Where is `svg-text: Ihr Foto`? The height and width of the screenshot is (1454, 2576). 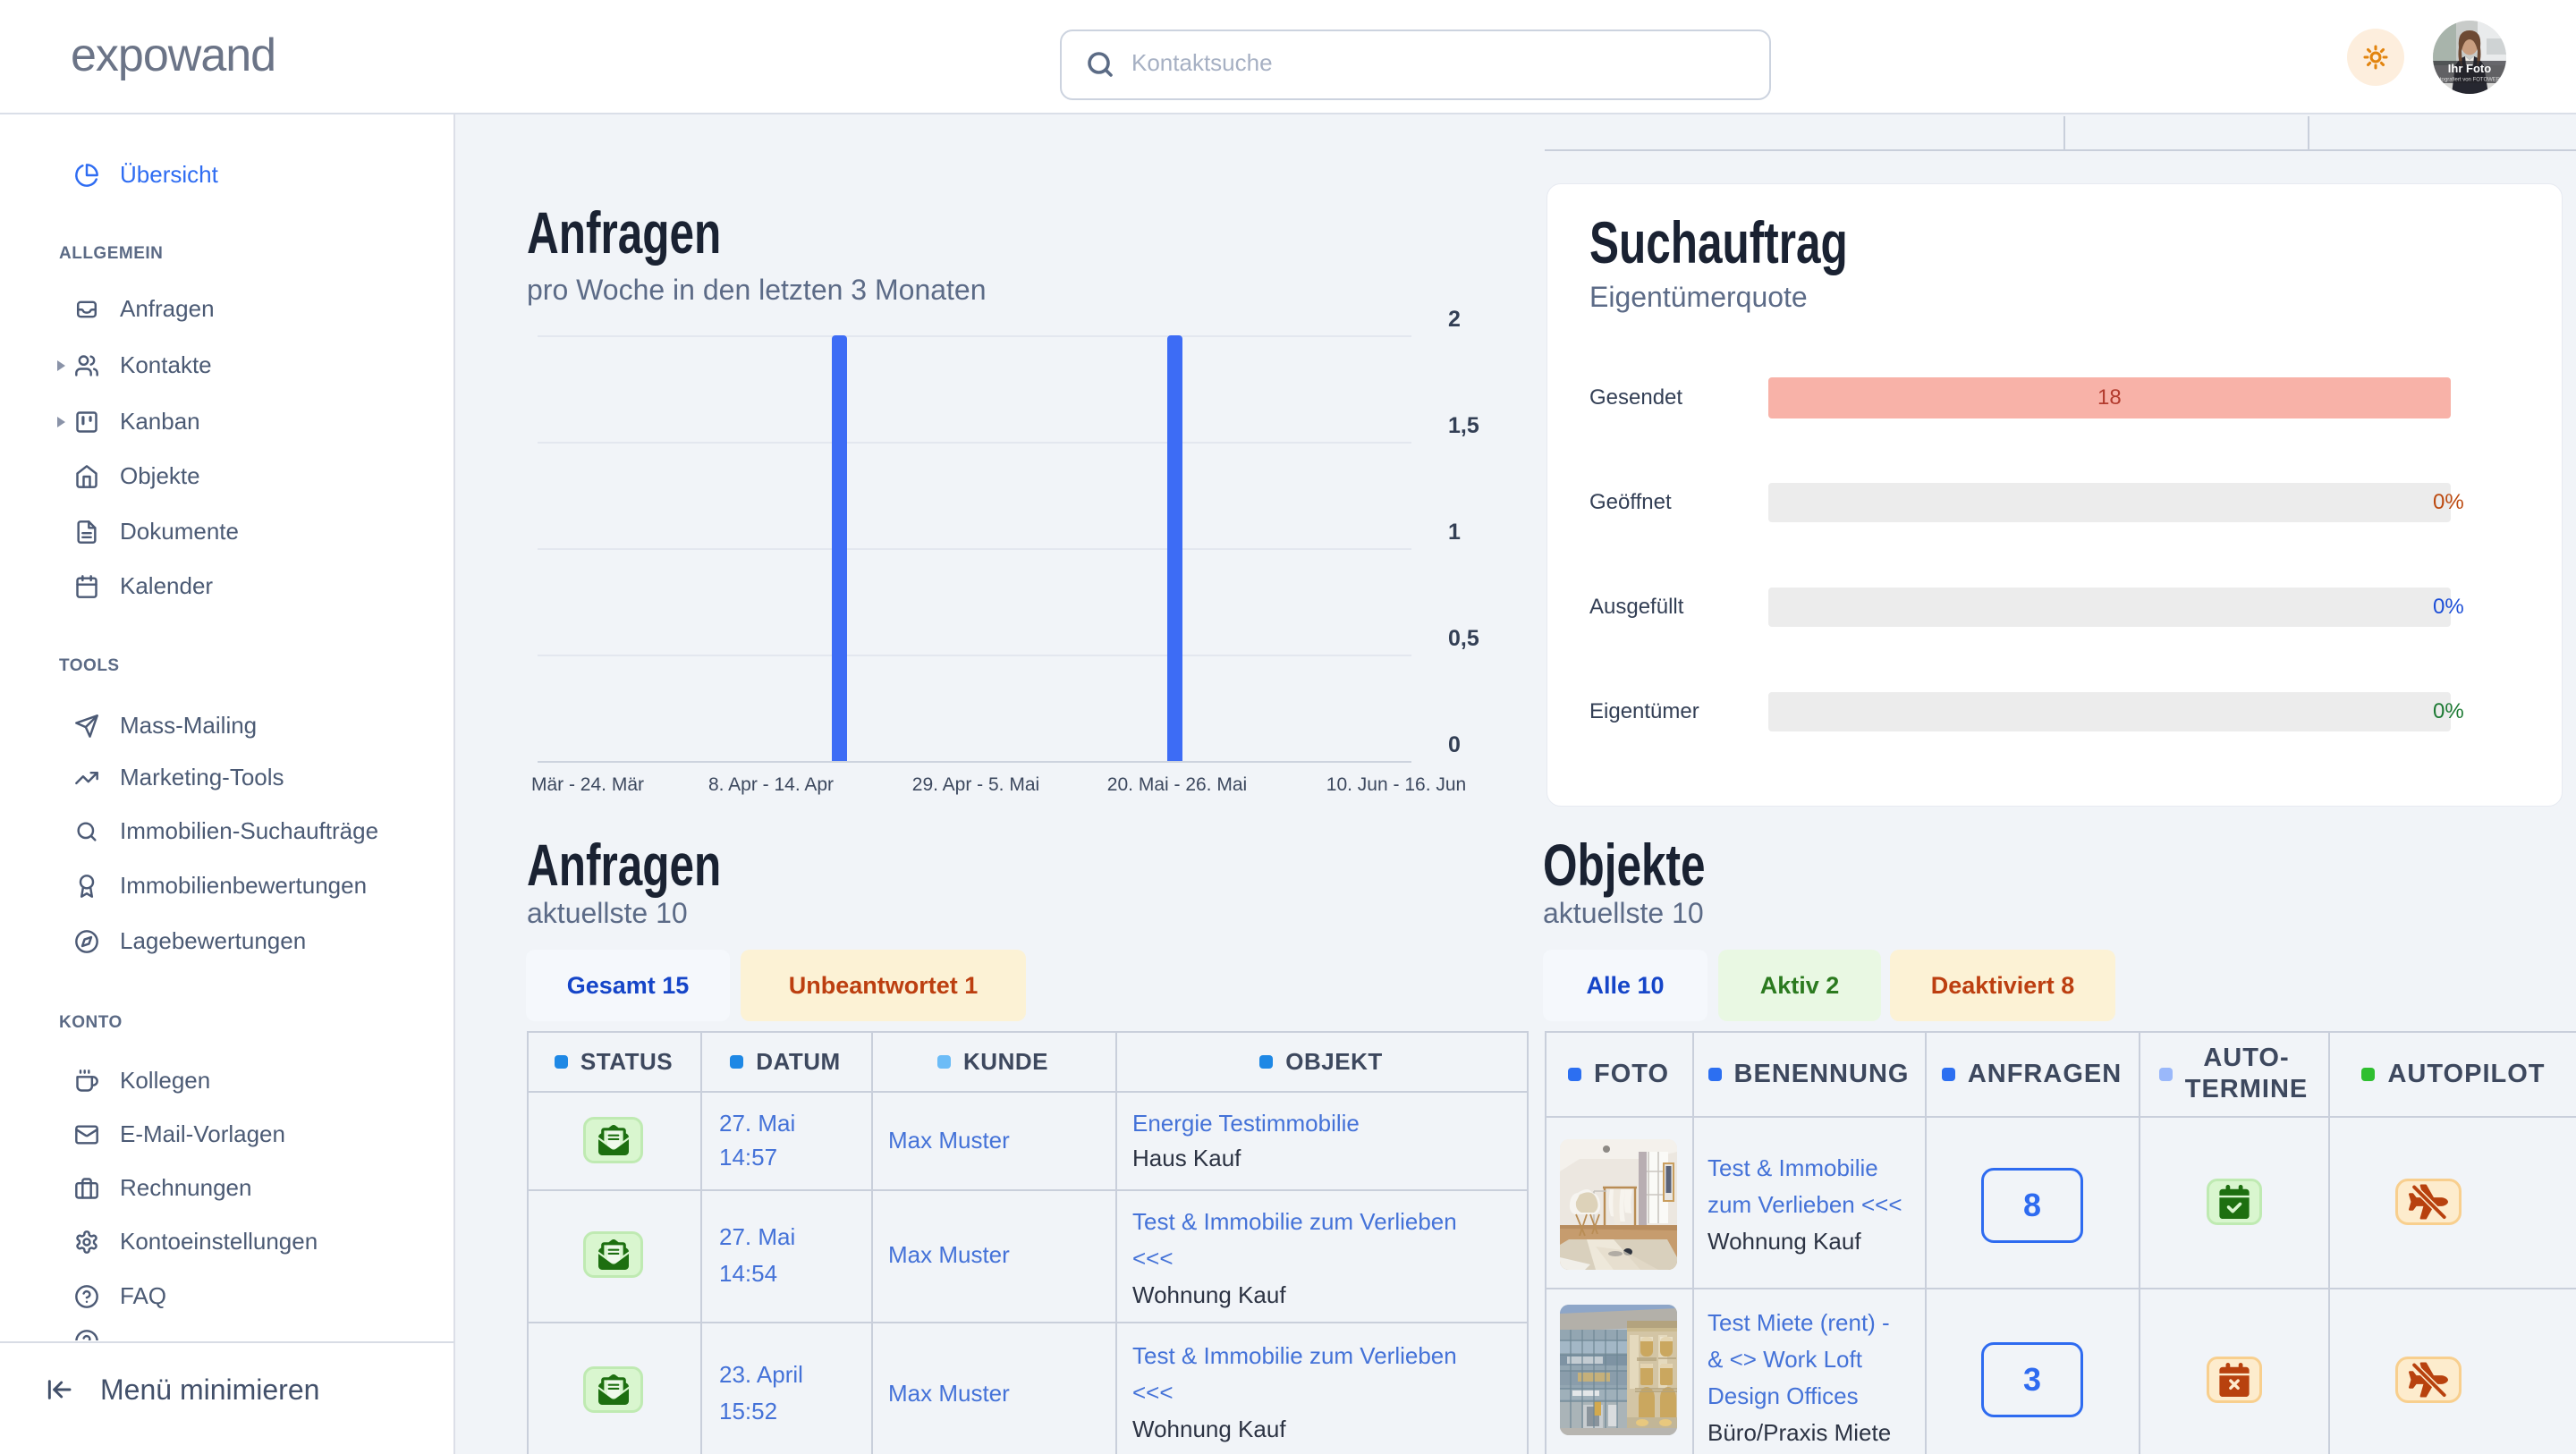 svg-text: Ihr Foto is located at coordinates (2469, 68).